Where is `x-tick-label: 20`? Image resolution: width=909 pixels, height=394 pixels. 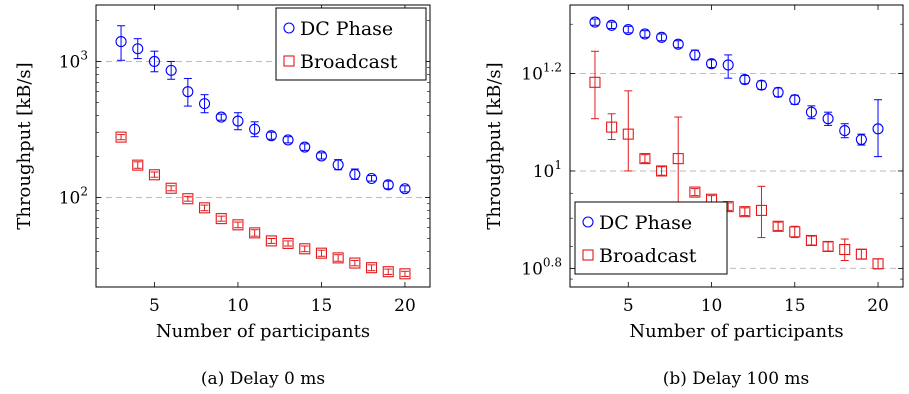
x-tick-label: 20 is located at coordinates (878, 306).